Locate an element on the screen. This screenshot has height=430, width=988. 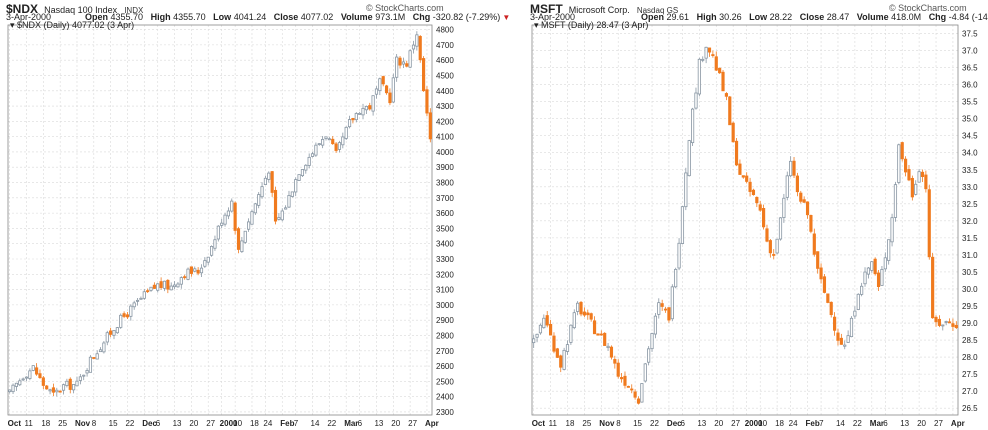
quote-date: 3-Apr-2000 is located at coordinates (29, 17).